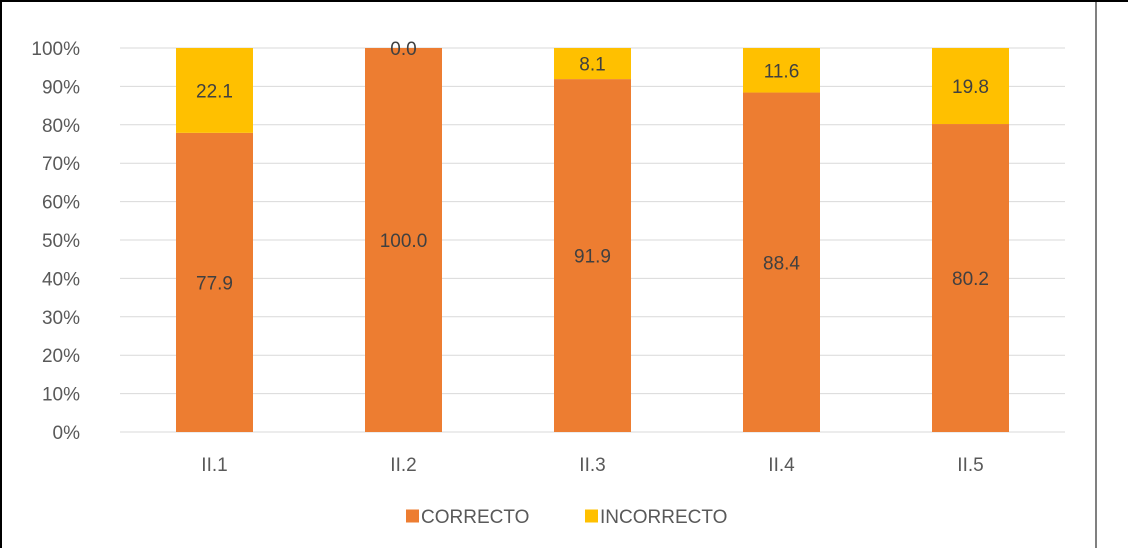 This screenshot has height=548, width=1128. Describe the element at coordinates (403, 49) in the screenshot. I see `data-label: 0.0` at that location.